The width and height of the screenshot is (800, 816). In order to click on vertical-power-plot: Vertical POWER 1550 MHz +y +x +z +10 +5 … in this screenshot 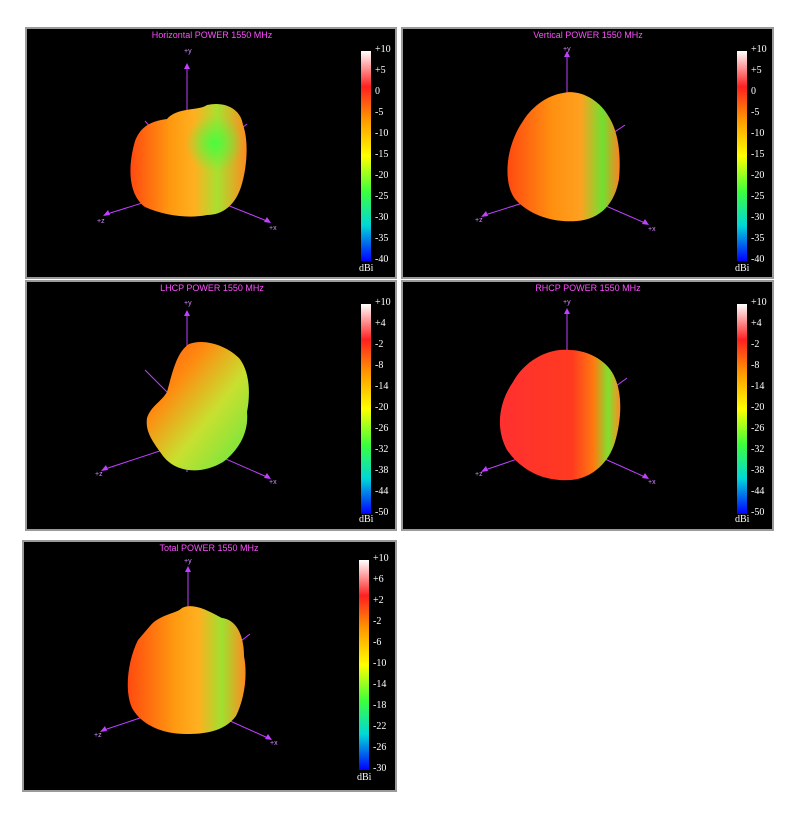, I will do `click(587, 153)`.